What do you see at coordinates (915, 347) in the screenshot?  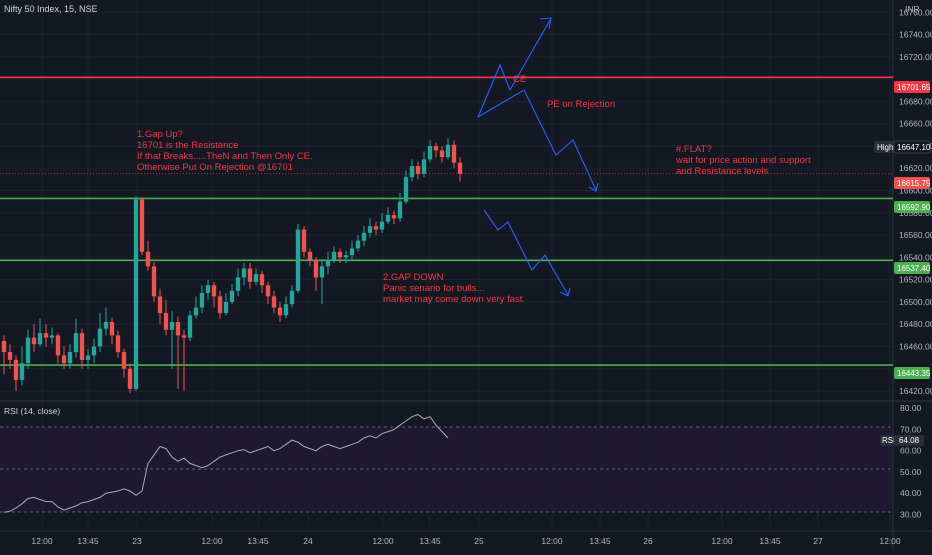 I see `price-tick-label: 16460.00` at bounding box center [915, 347].